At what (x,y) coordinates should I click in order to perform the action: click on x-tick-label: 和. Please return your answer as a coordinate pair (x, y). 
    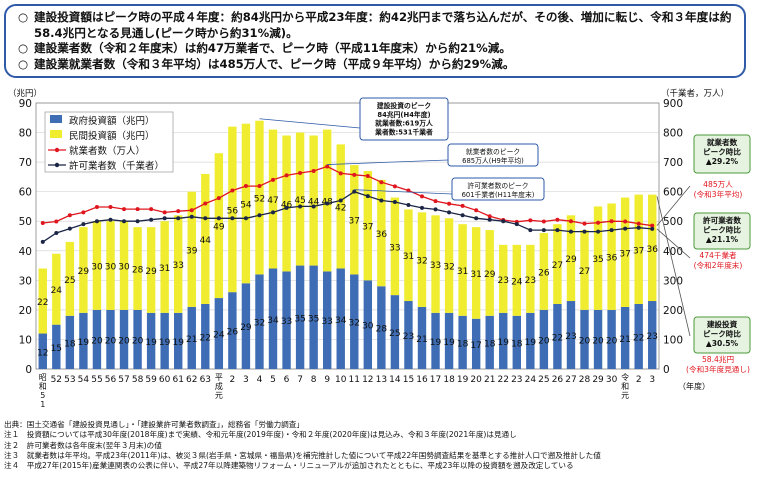
    Looking at the image, I should click on (43, 386).